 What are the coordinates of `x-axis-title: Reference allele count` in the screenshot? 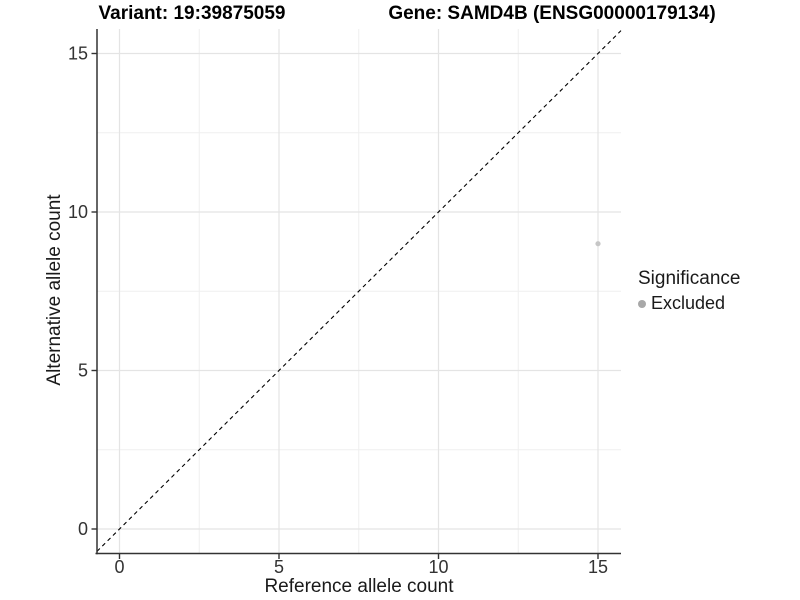 It's located at (359, 586).